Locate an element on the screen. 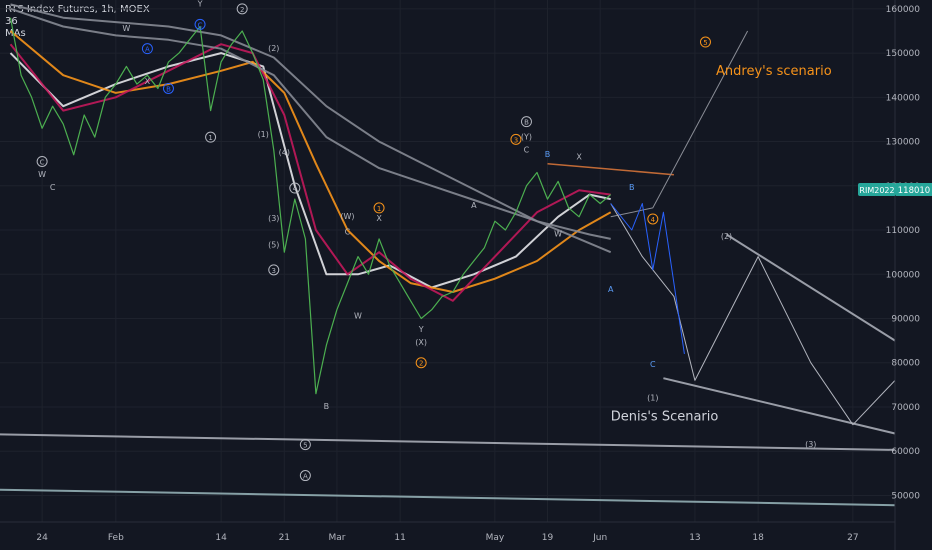 The height and width of the screenshot is (550, 932). price-tag: RIM2022 118010 is located at coordinates (895, 189).